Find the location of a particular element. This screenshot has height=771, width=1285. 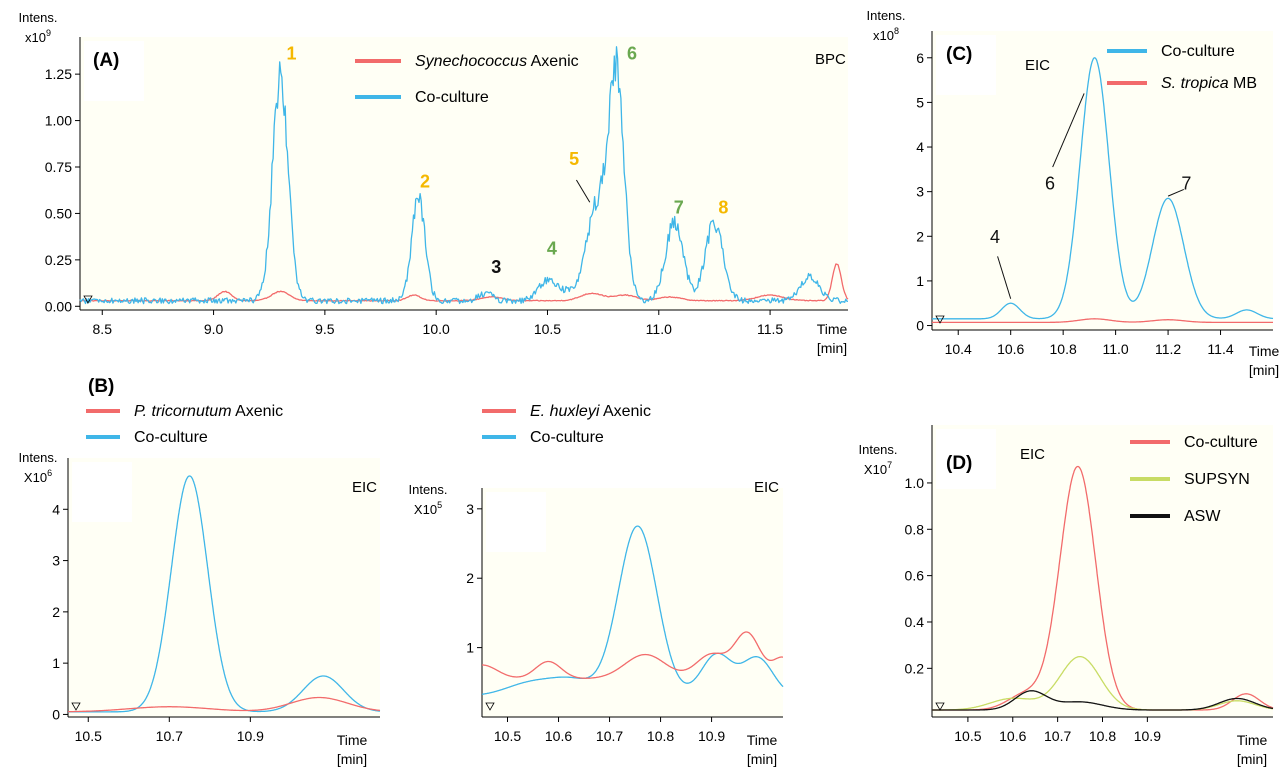

c-marker-triangle is located at coordinates (940, 319).